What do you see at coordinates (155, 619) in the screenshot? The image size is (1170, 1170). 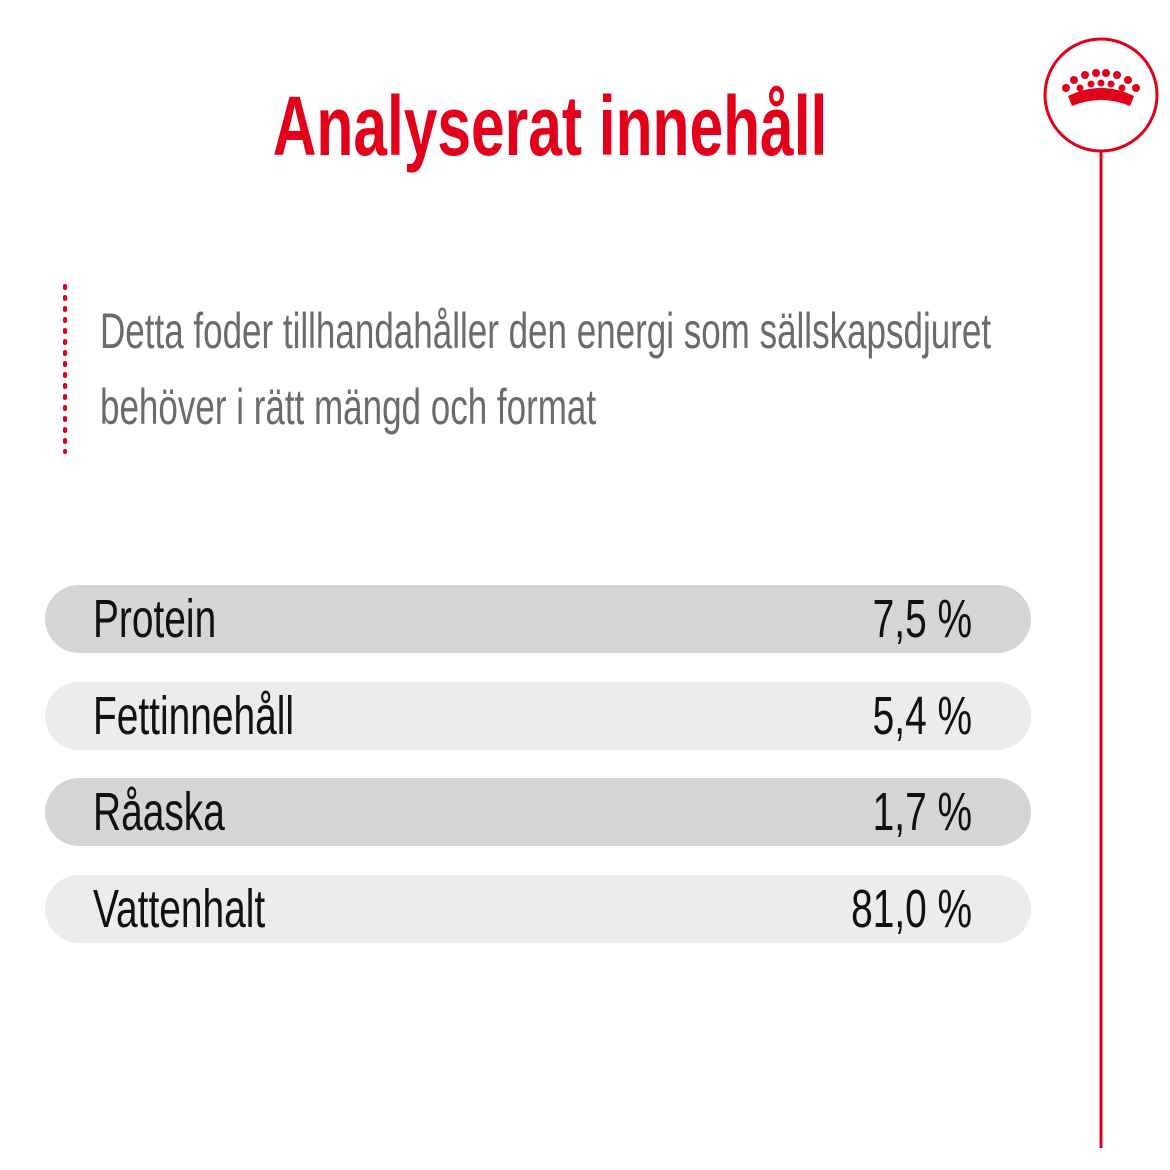 I see `nutrient-name: Protein` at bounding box center [155, 619].